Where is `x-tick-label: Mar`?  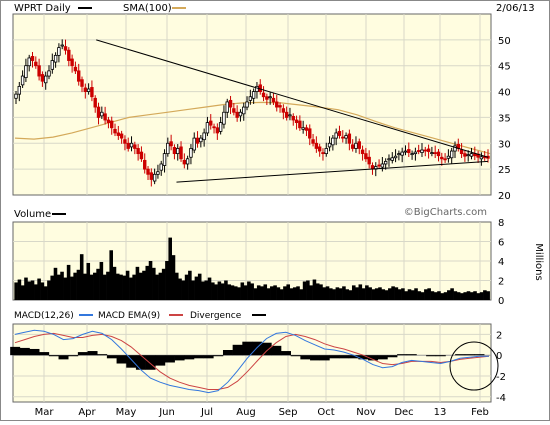 x-tick-label: Mar is located at coordinates (45, 412).